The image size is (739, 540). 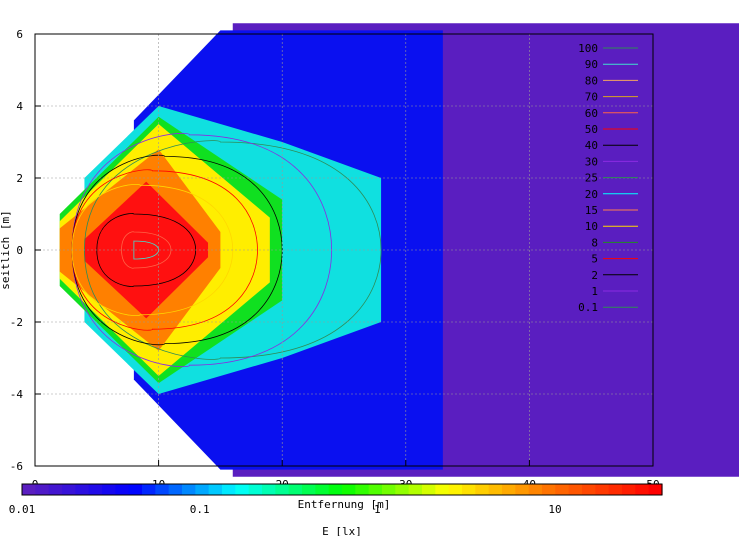 What do you see at coordinates (591, 210) in the screenshot?
I see `legend-label: 15` at bounding box center [591, 210].